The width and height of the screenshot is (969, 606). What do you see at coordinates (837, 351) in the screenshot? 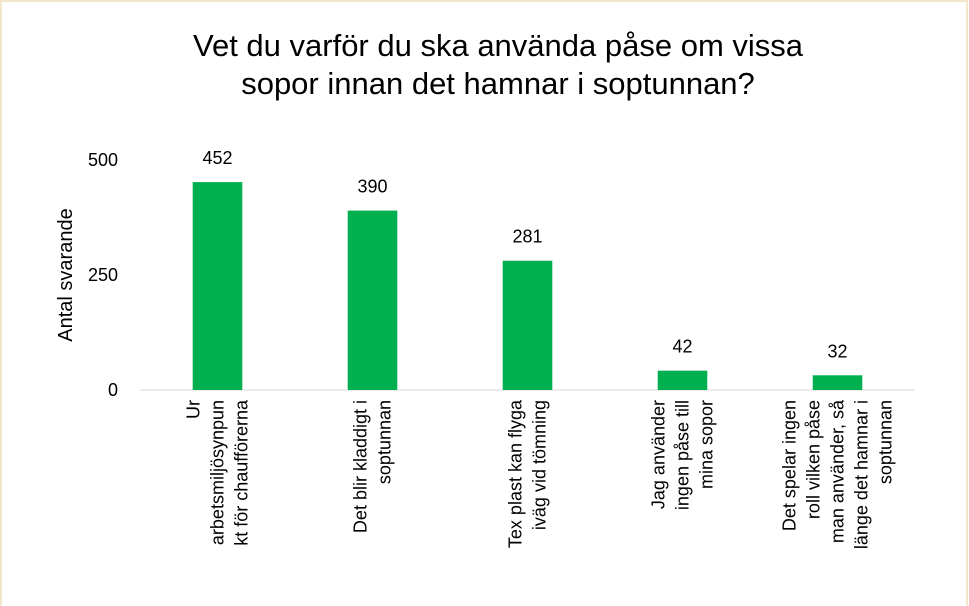
I see `value-label: 32` at bounding box center [837, 351].